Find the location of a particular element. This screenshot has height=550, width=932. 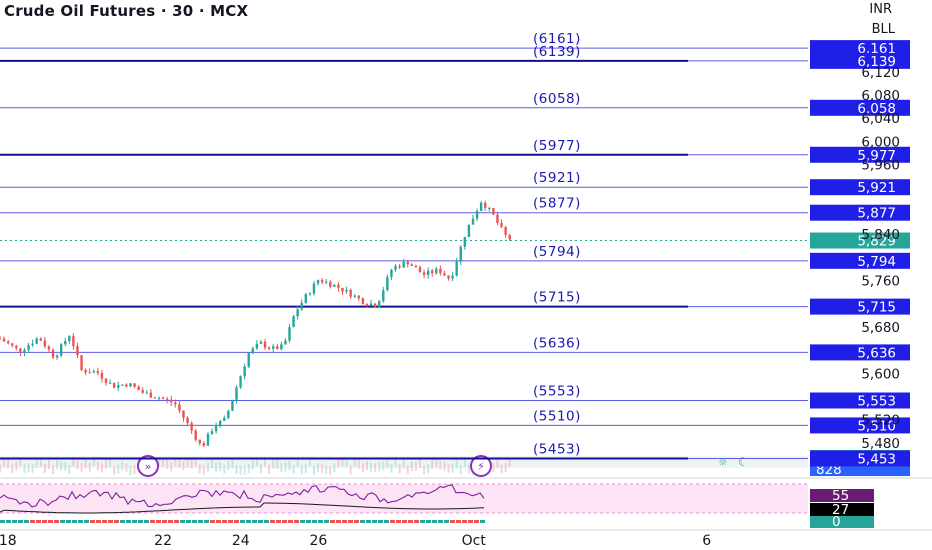

currency-label: INR is located at coordinates (880, 9).